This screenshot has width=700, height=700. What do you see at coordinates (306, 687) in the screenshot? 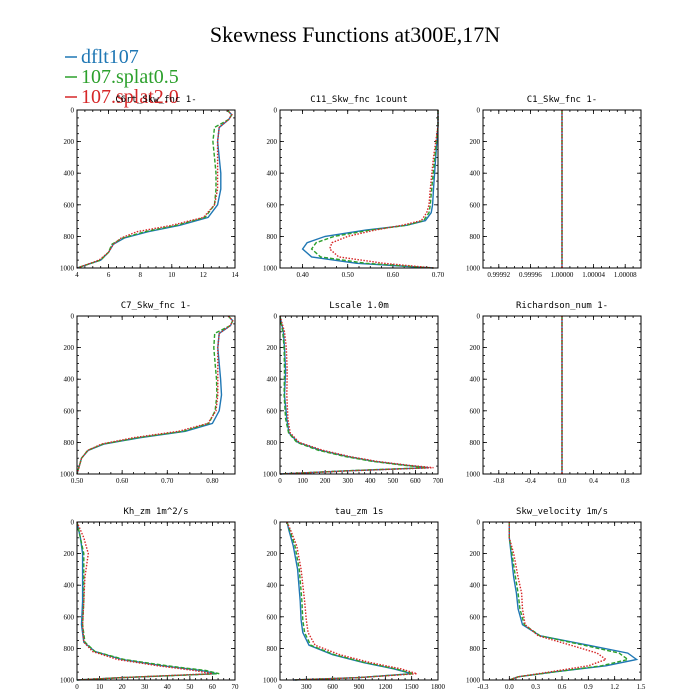
I see `x-tick-label: 300` at bounding box center [306, 687].